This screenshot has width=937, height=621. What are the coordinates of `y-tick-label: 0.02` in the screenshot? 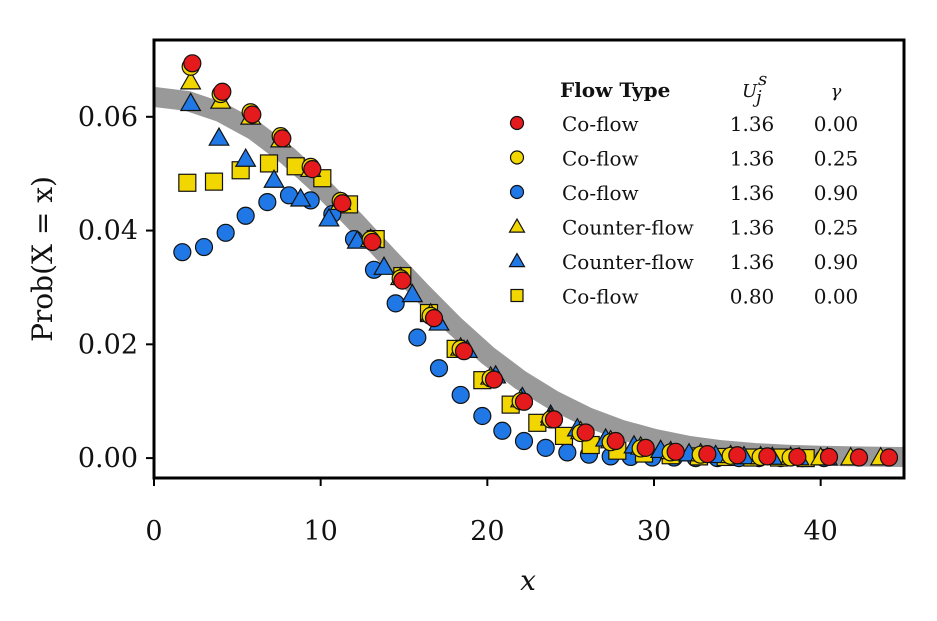 It's located at (108, 344).